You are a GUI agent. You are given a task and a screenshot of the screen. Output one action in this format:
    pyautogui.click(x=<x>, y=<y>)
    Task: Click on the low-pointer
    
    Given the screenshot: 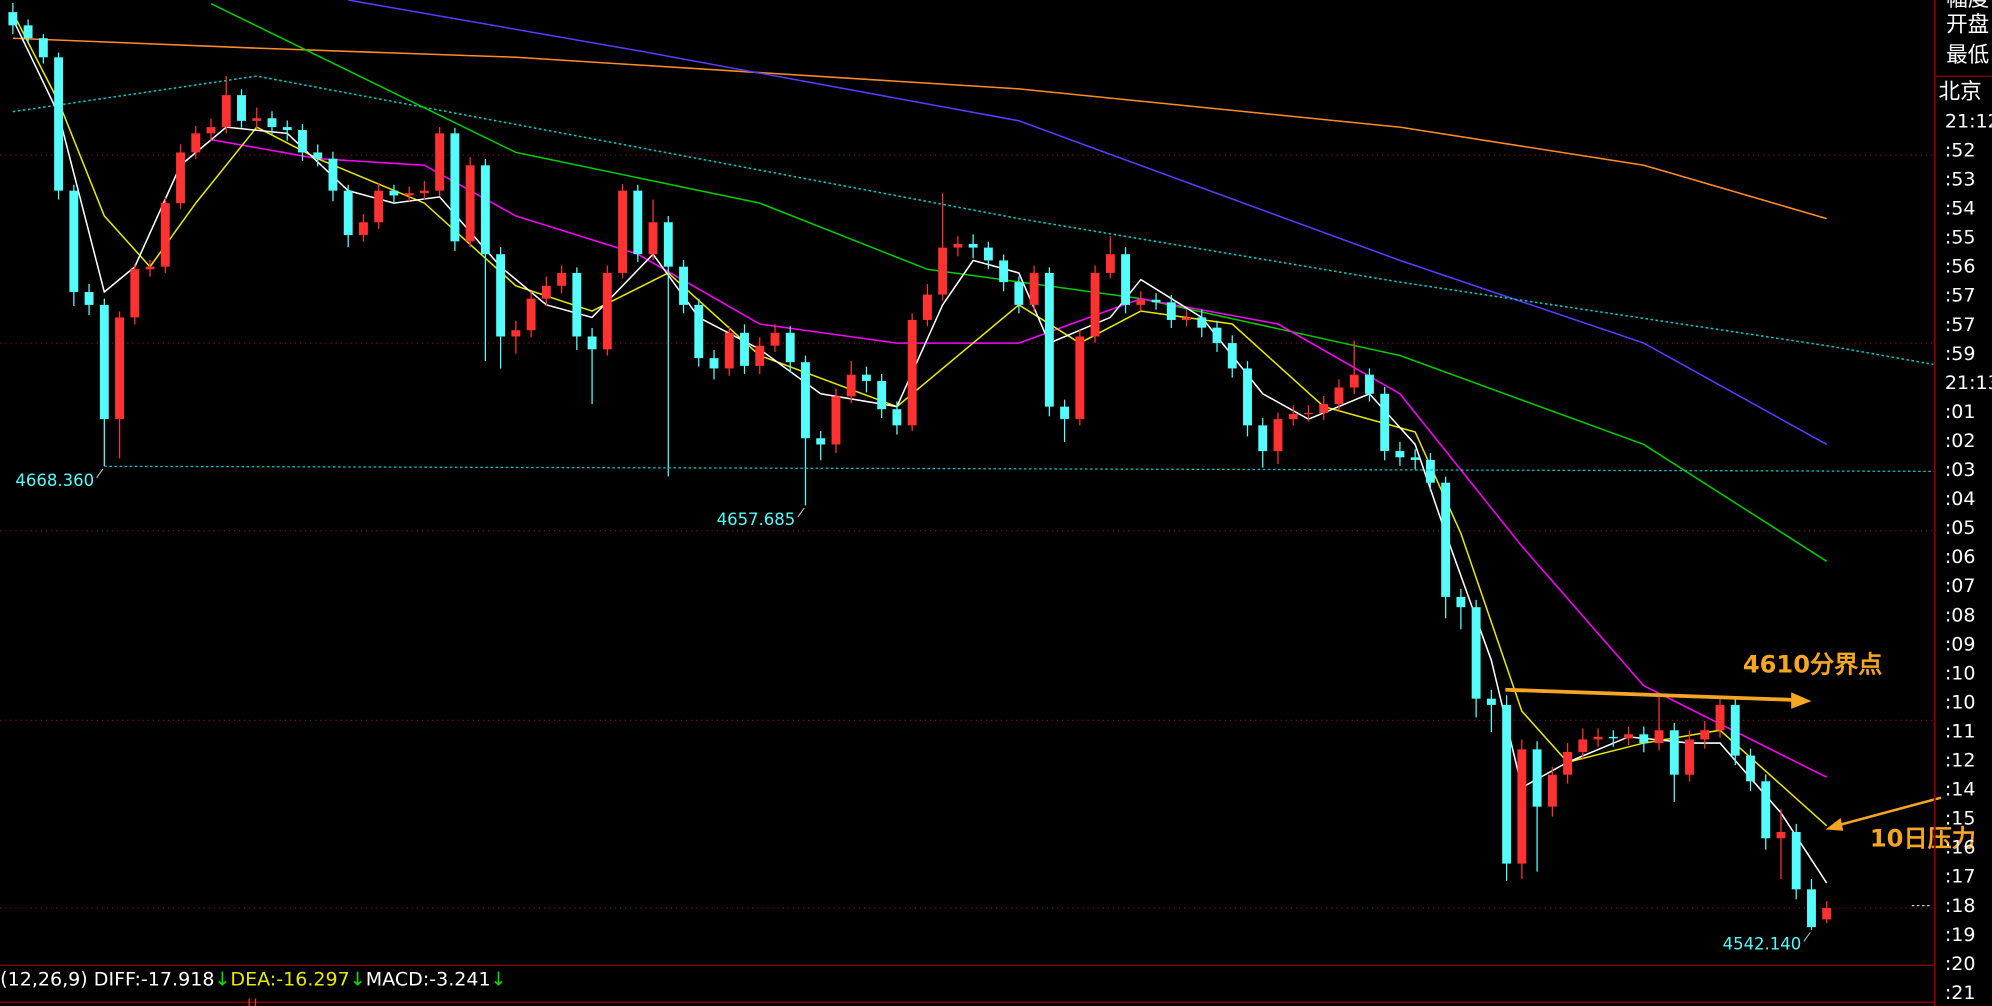 What is the action you would take?
    pyautogui.click(x=1807, y=937)
    